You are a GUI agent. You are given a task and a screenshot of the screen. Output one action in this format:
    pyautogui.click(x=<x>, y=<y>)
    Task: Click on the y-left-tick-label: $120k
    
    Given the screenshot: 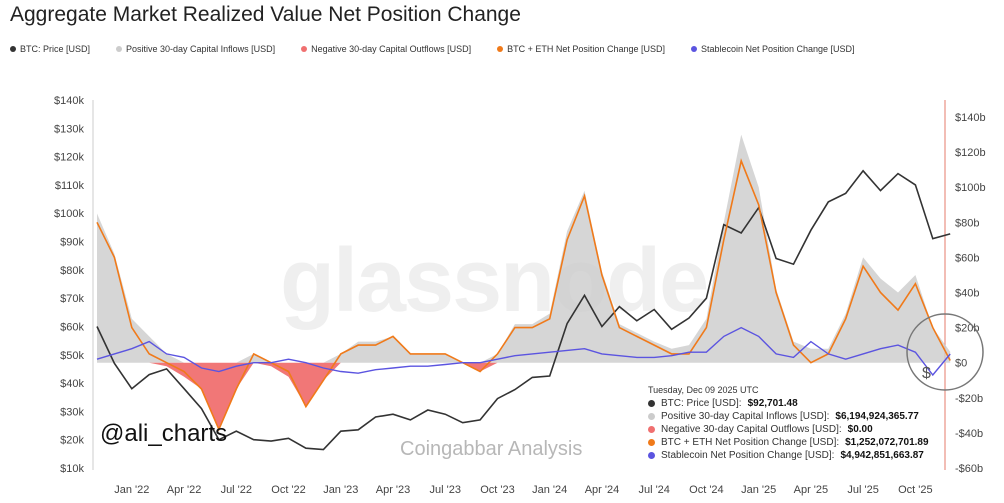 What is the action you would take?
    pyautogui.click(x=69, y=158)
    